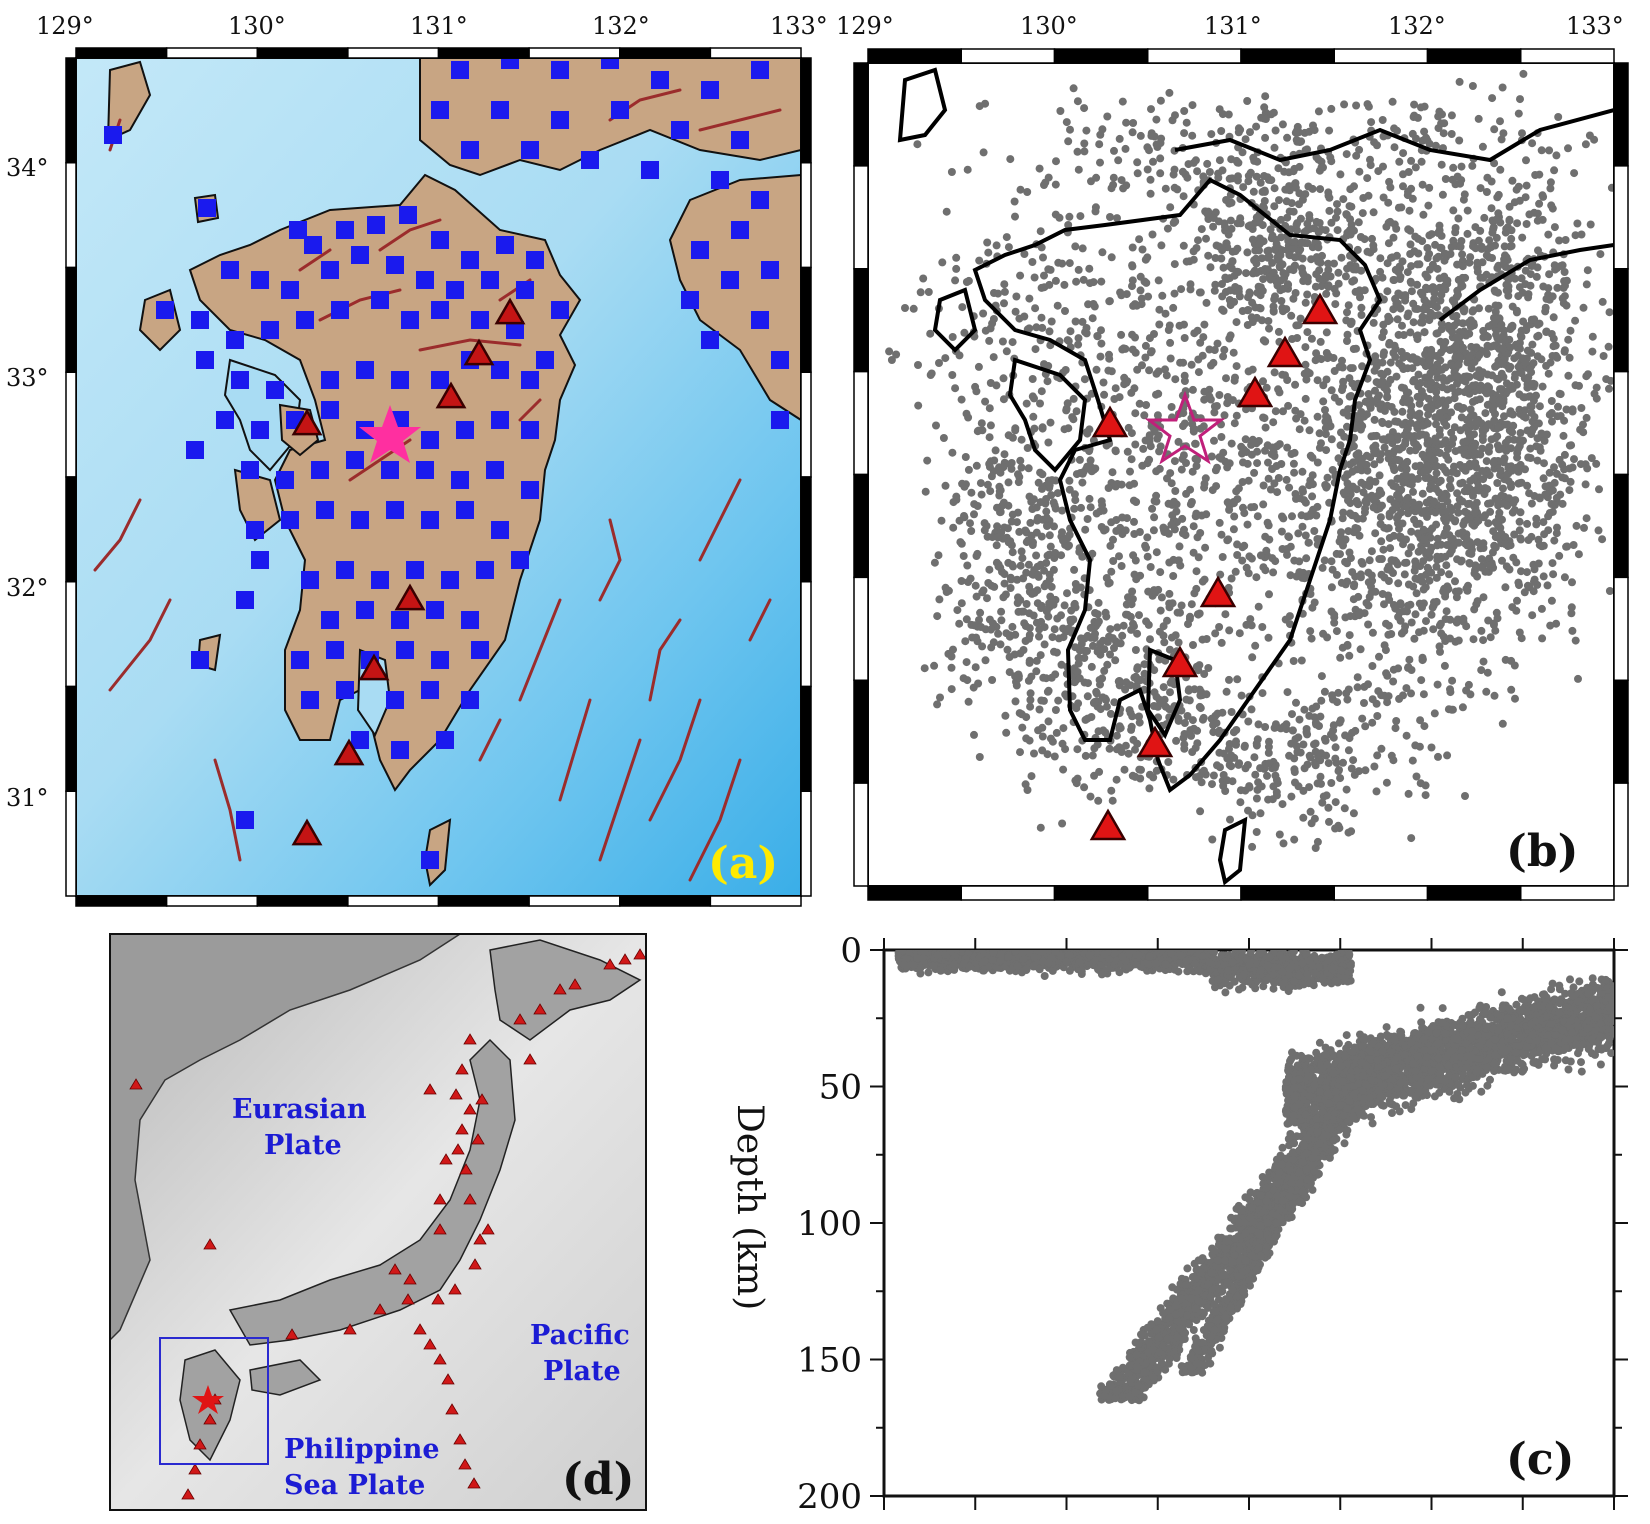 The width and height of the screenshot is (1650, 1524). I want to click on japan-honshu, so click(372, 1192).